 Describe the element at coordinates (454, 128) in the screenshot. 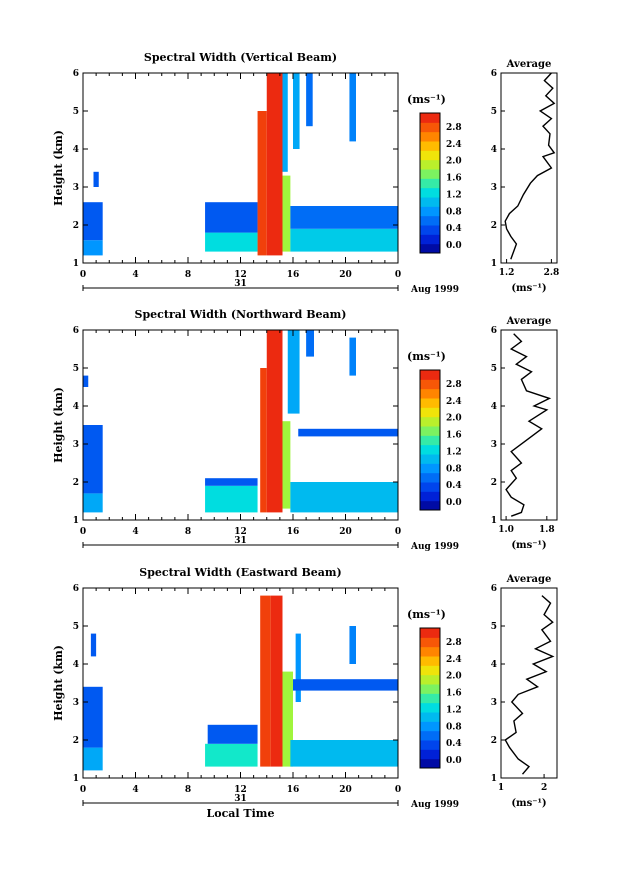

I see `colorbar-tick-label: 2.8` at that location.